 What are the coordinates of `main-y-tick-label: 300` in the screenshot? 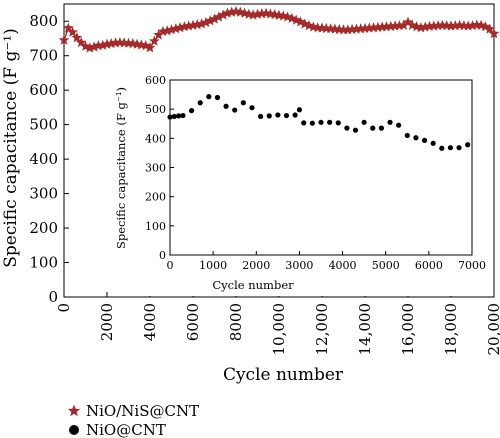 It's located at (43, 194).